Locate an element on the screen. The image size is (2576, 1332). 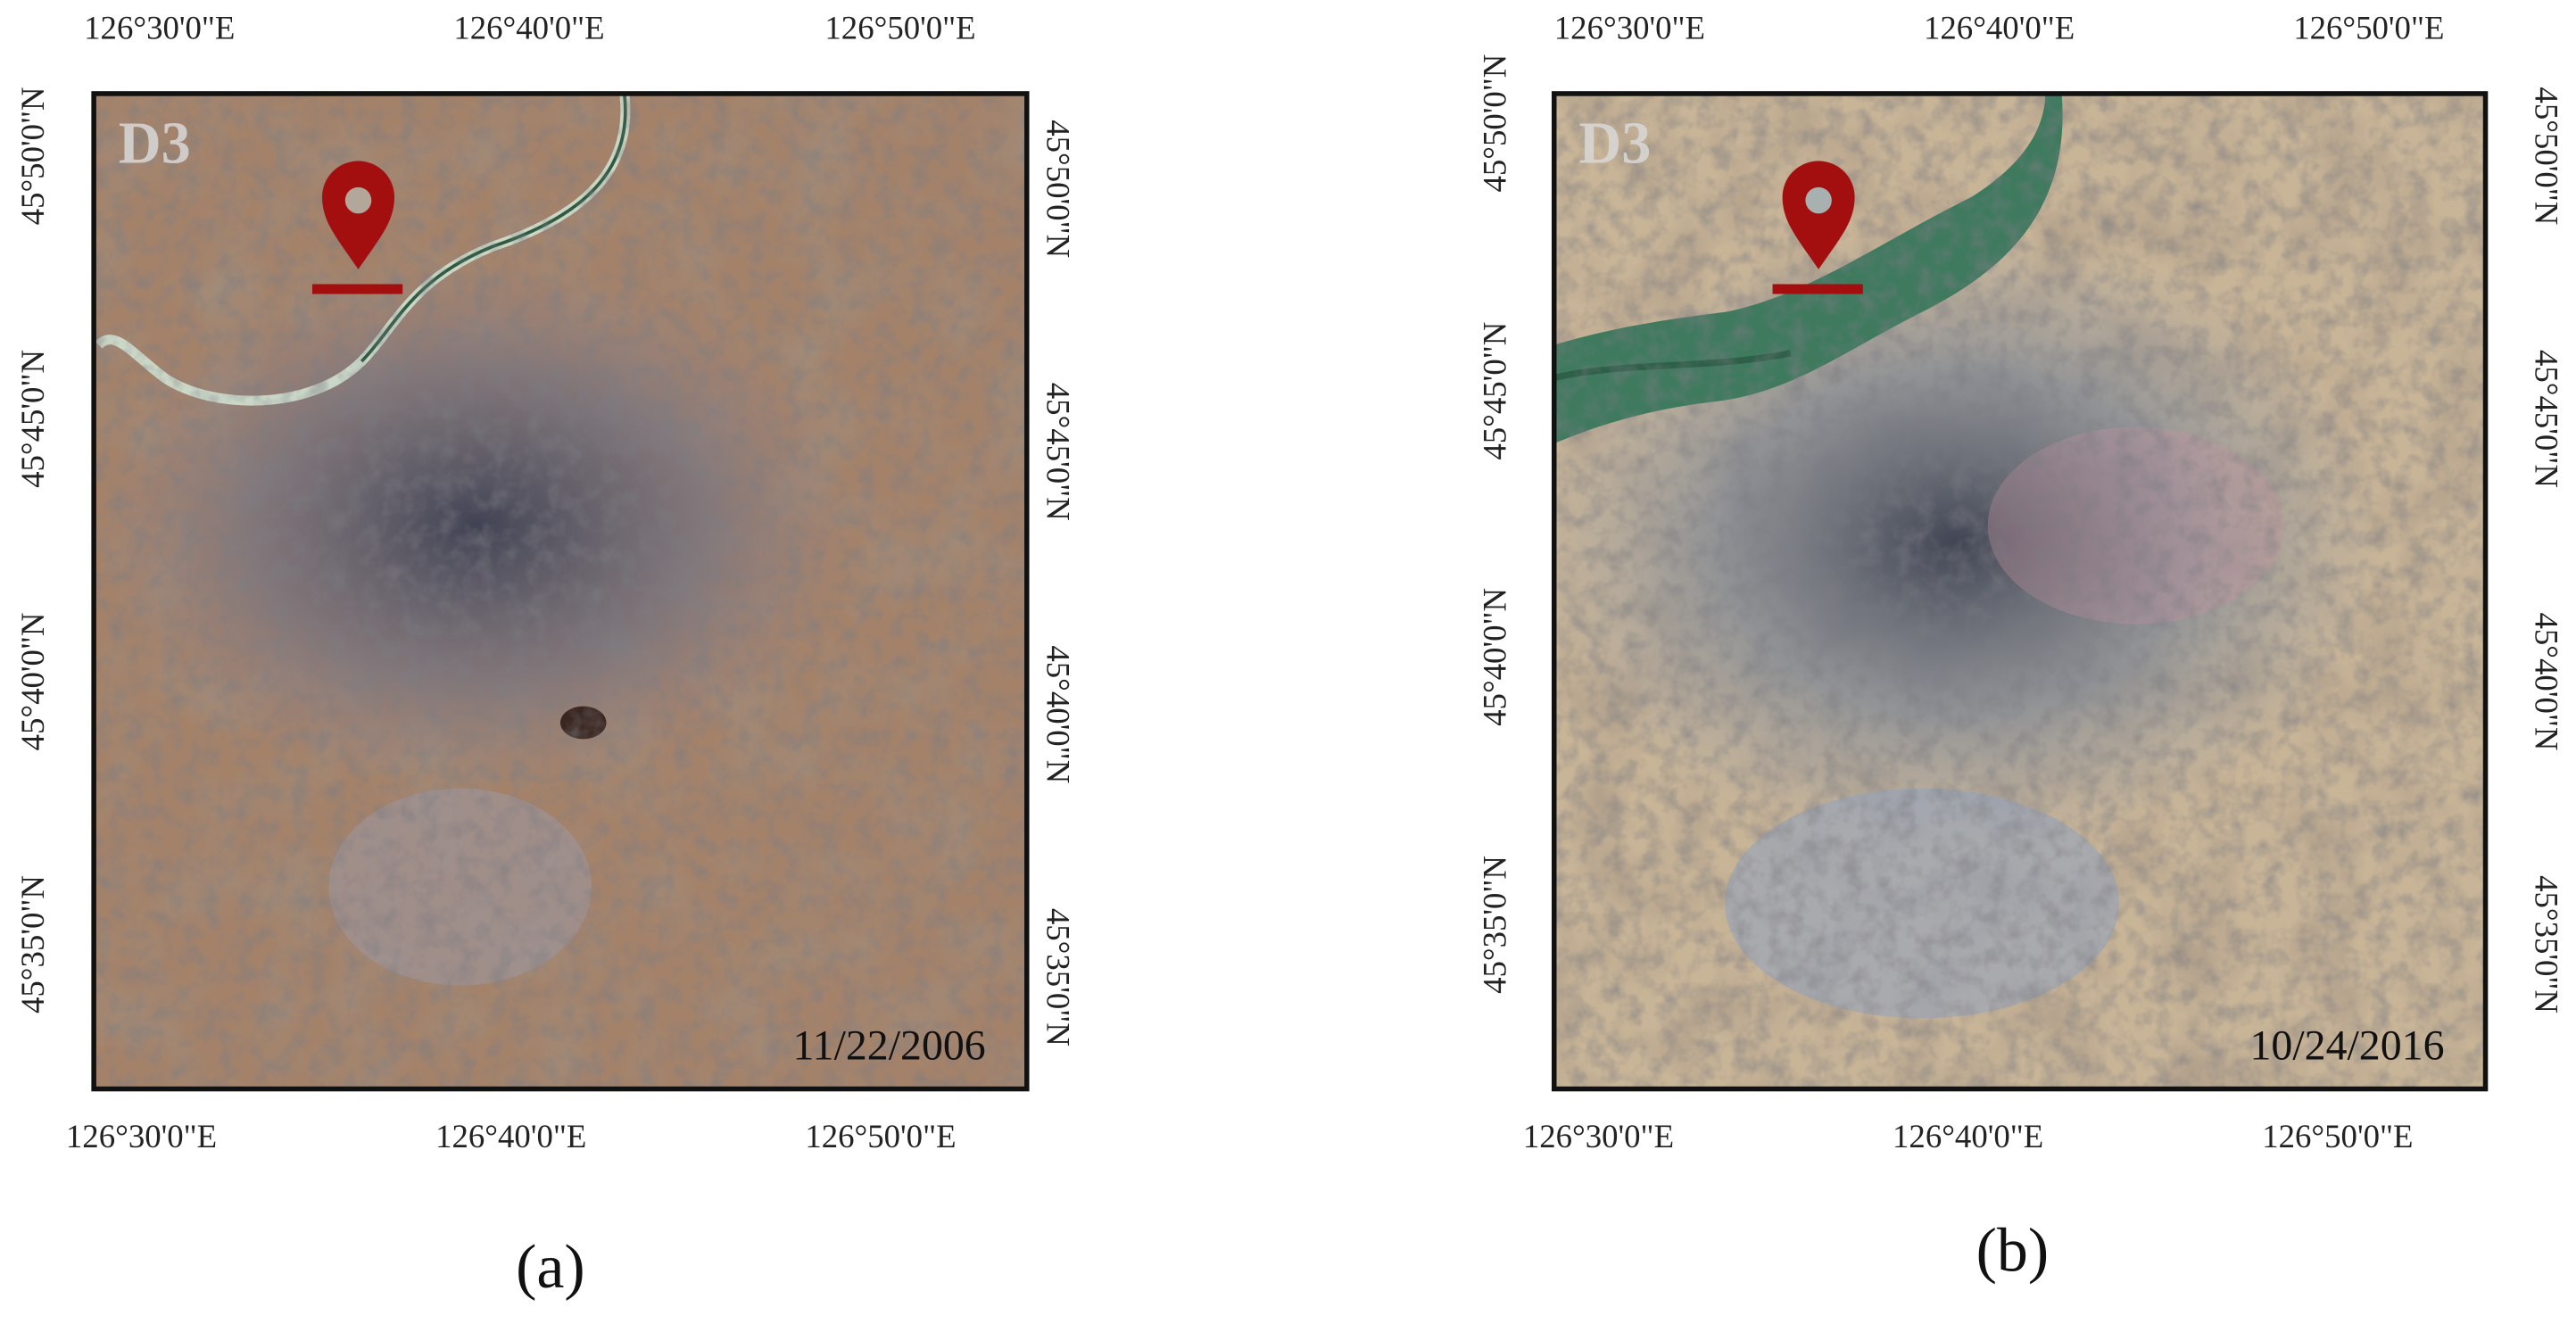
panel-caption: (a) is located at coordinates (550, 1267).